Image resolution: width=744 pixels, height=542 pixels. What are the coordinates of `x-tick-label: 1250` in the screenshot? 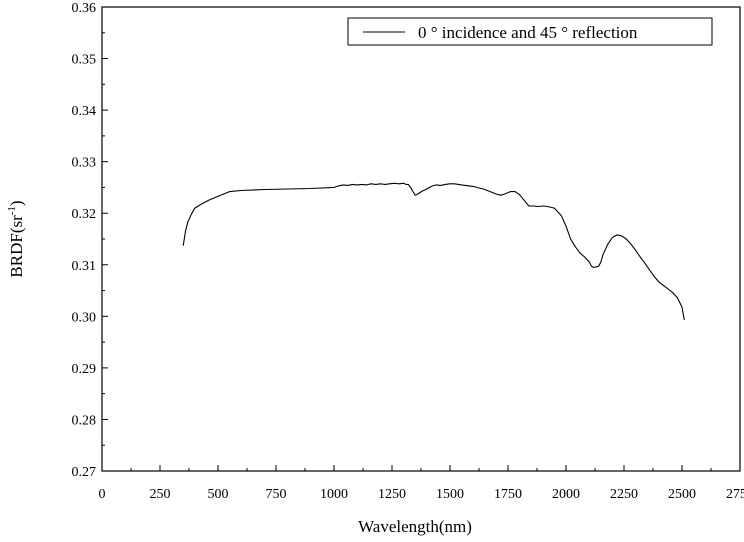 It's located at (392, 494).